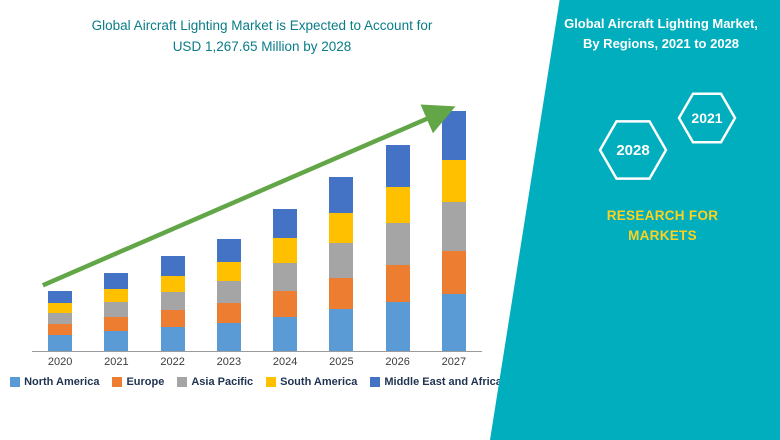 This screenshot has width=780, height=440. I want to click on x-tick-2023: 2023, so click(229, 362).